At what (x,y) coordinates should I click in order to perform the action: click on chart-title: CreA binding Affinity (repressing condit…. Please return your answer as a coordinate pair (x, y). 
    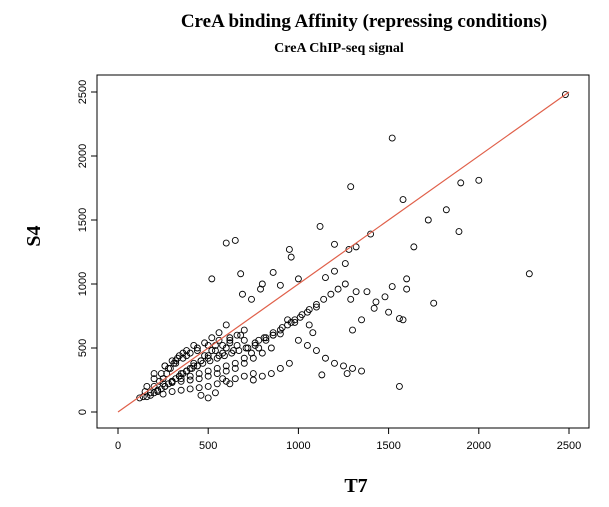
    Looking at the image, I should click on (364, 21).